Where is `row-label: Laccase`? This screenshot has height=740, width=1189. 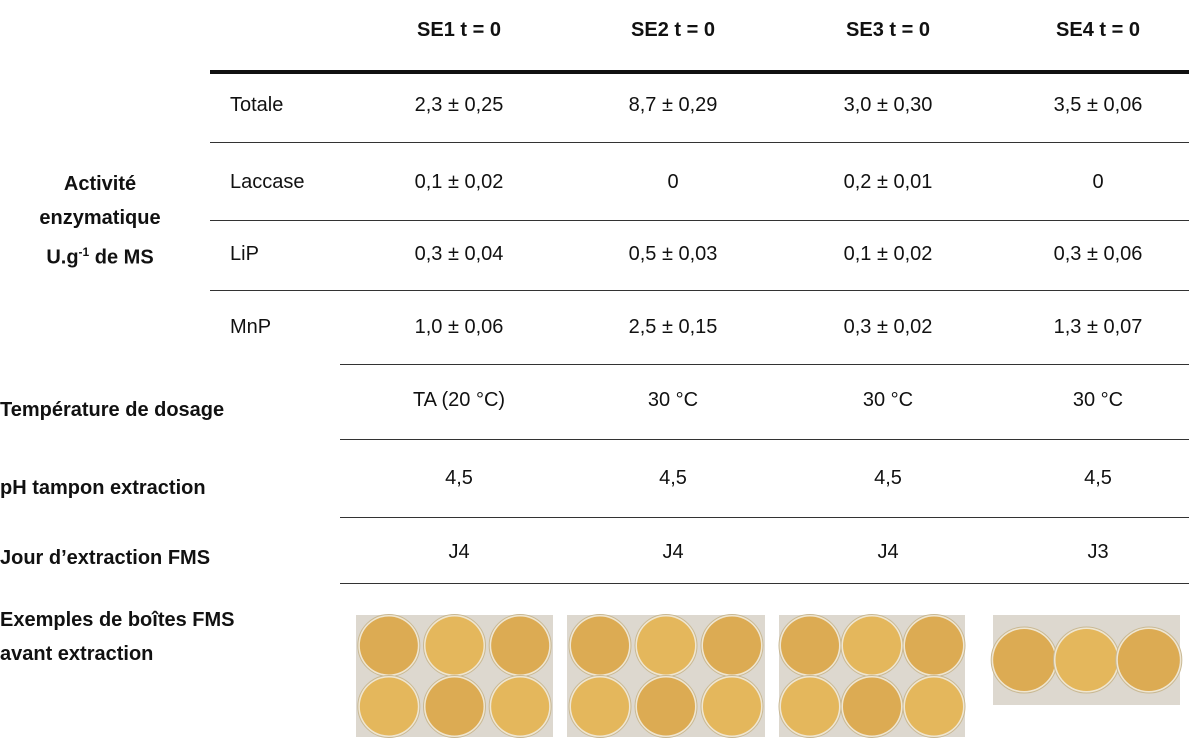 row-label: Laccase is located at coordinates (267, 182).